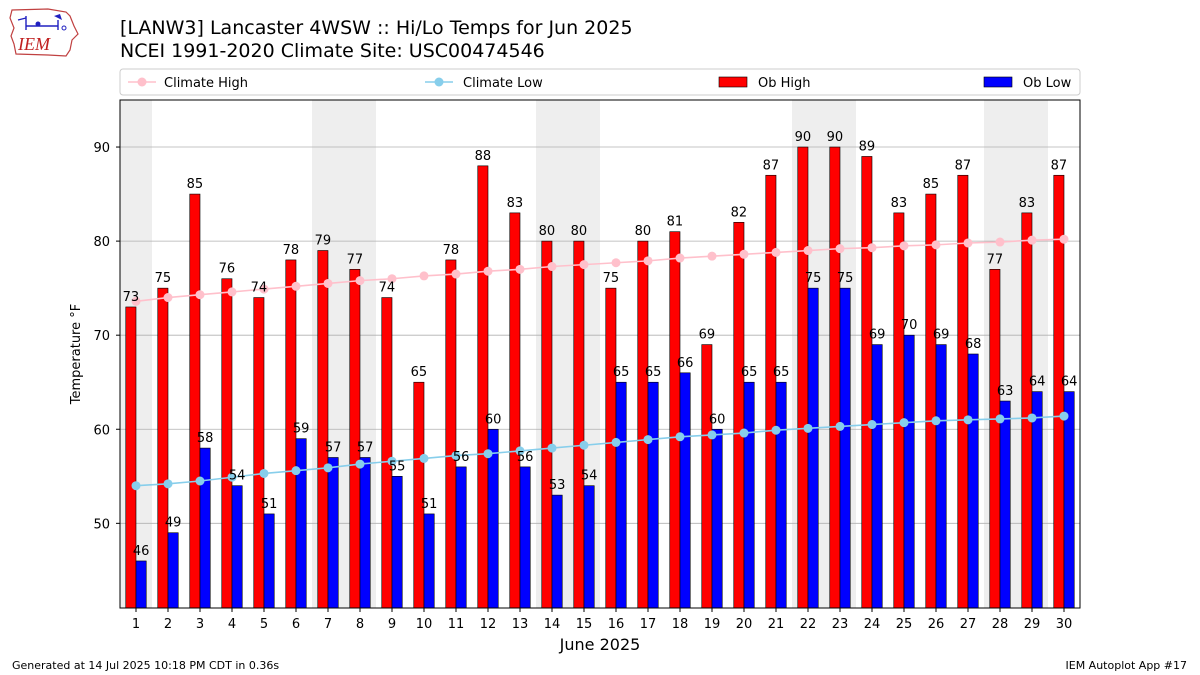  What do you see at coordinates (600, 270) in the screenshot?
I see `climate-high-line` at bounding box center [600, 270].